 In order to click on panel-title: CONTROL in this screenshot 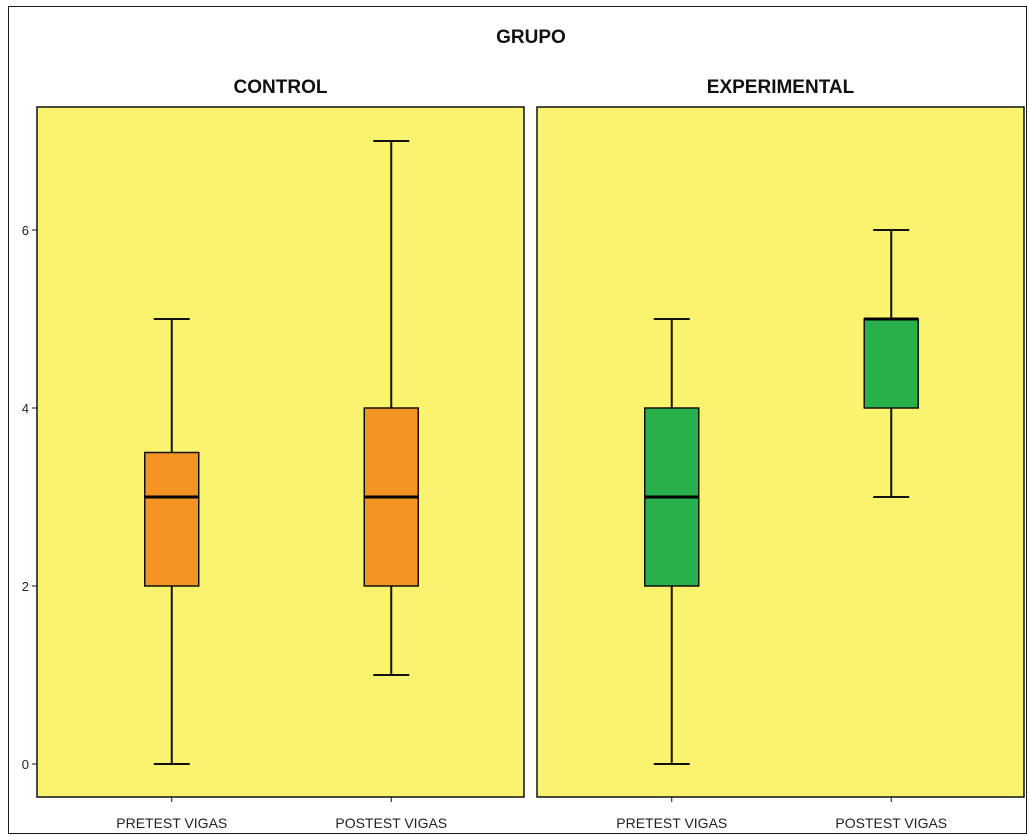, I will do `click(281, 87)`.